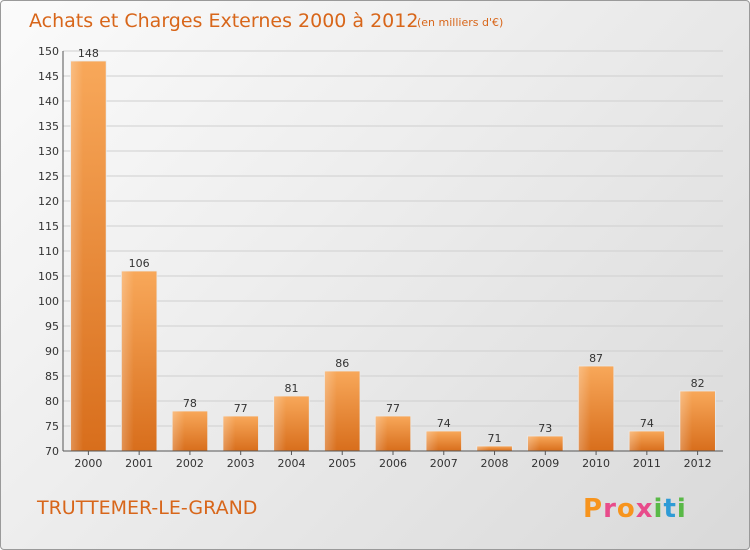  I want to click on y-tick-label: 105, so click(48, 276).